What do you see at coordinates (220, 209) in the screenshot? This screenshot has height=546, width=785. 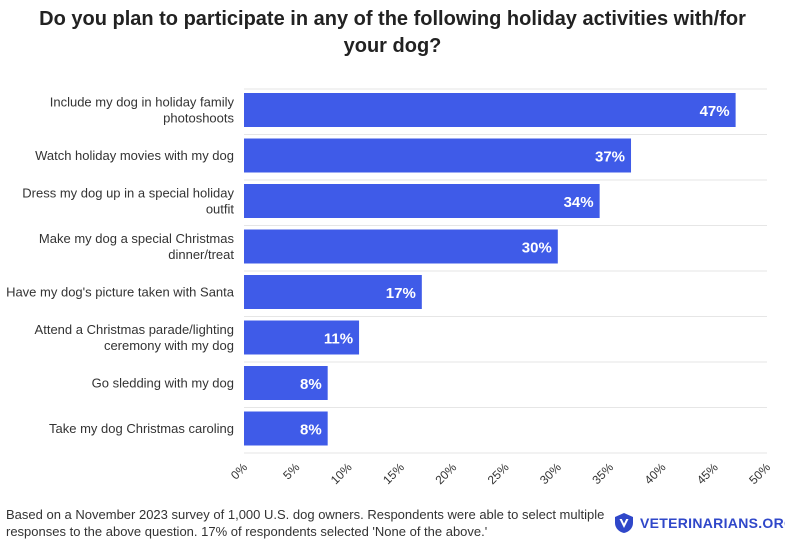 I see `category-label: outfit` at bounding box center [220, 209].